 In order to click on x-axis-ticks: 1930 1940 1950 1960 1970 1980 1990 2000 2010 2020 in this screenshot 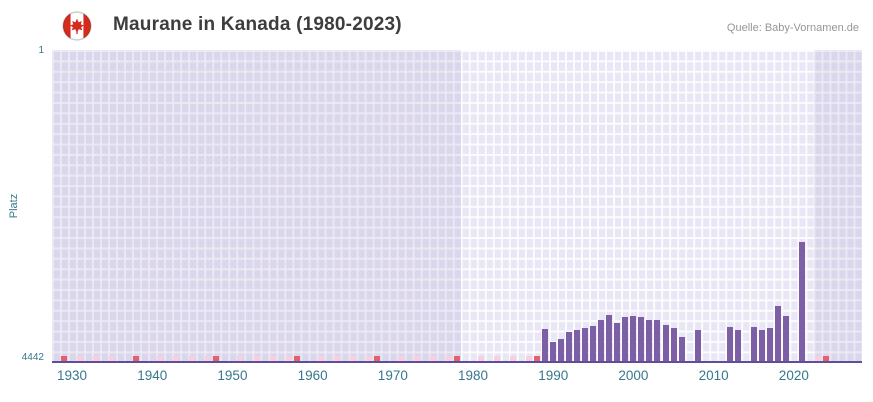, I will do `click(436, 378)`.